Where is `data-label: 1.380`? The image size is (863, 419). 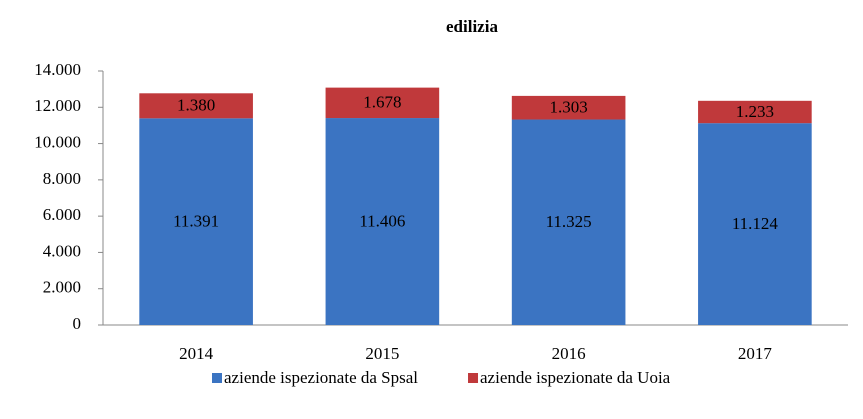
data-label: 1.380 is located at coordinates (196, 105).